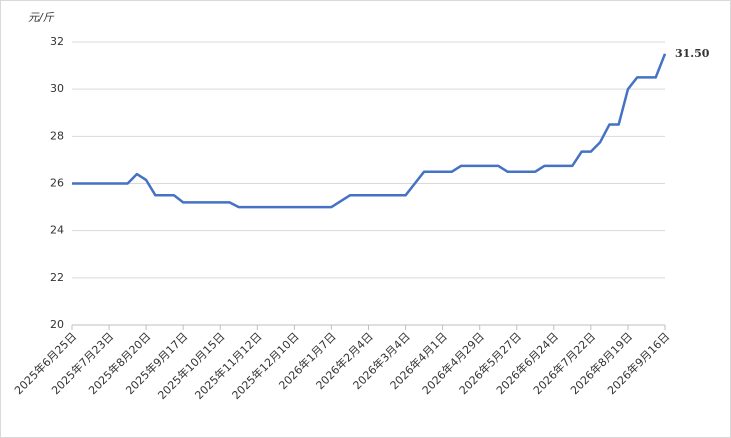  Describe the element at coordinates (57, 324) in the screenshot. I see `y-tick-label: 20` at that location.